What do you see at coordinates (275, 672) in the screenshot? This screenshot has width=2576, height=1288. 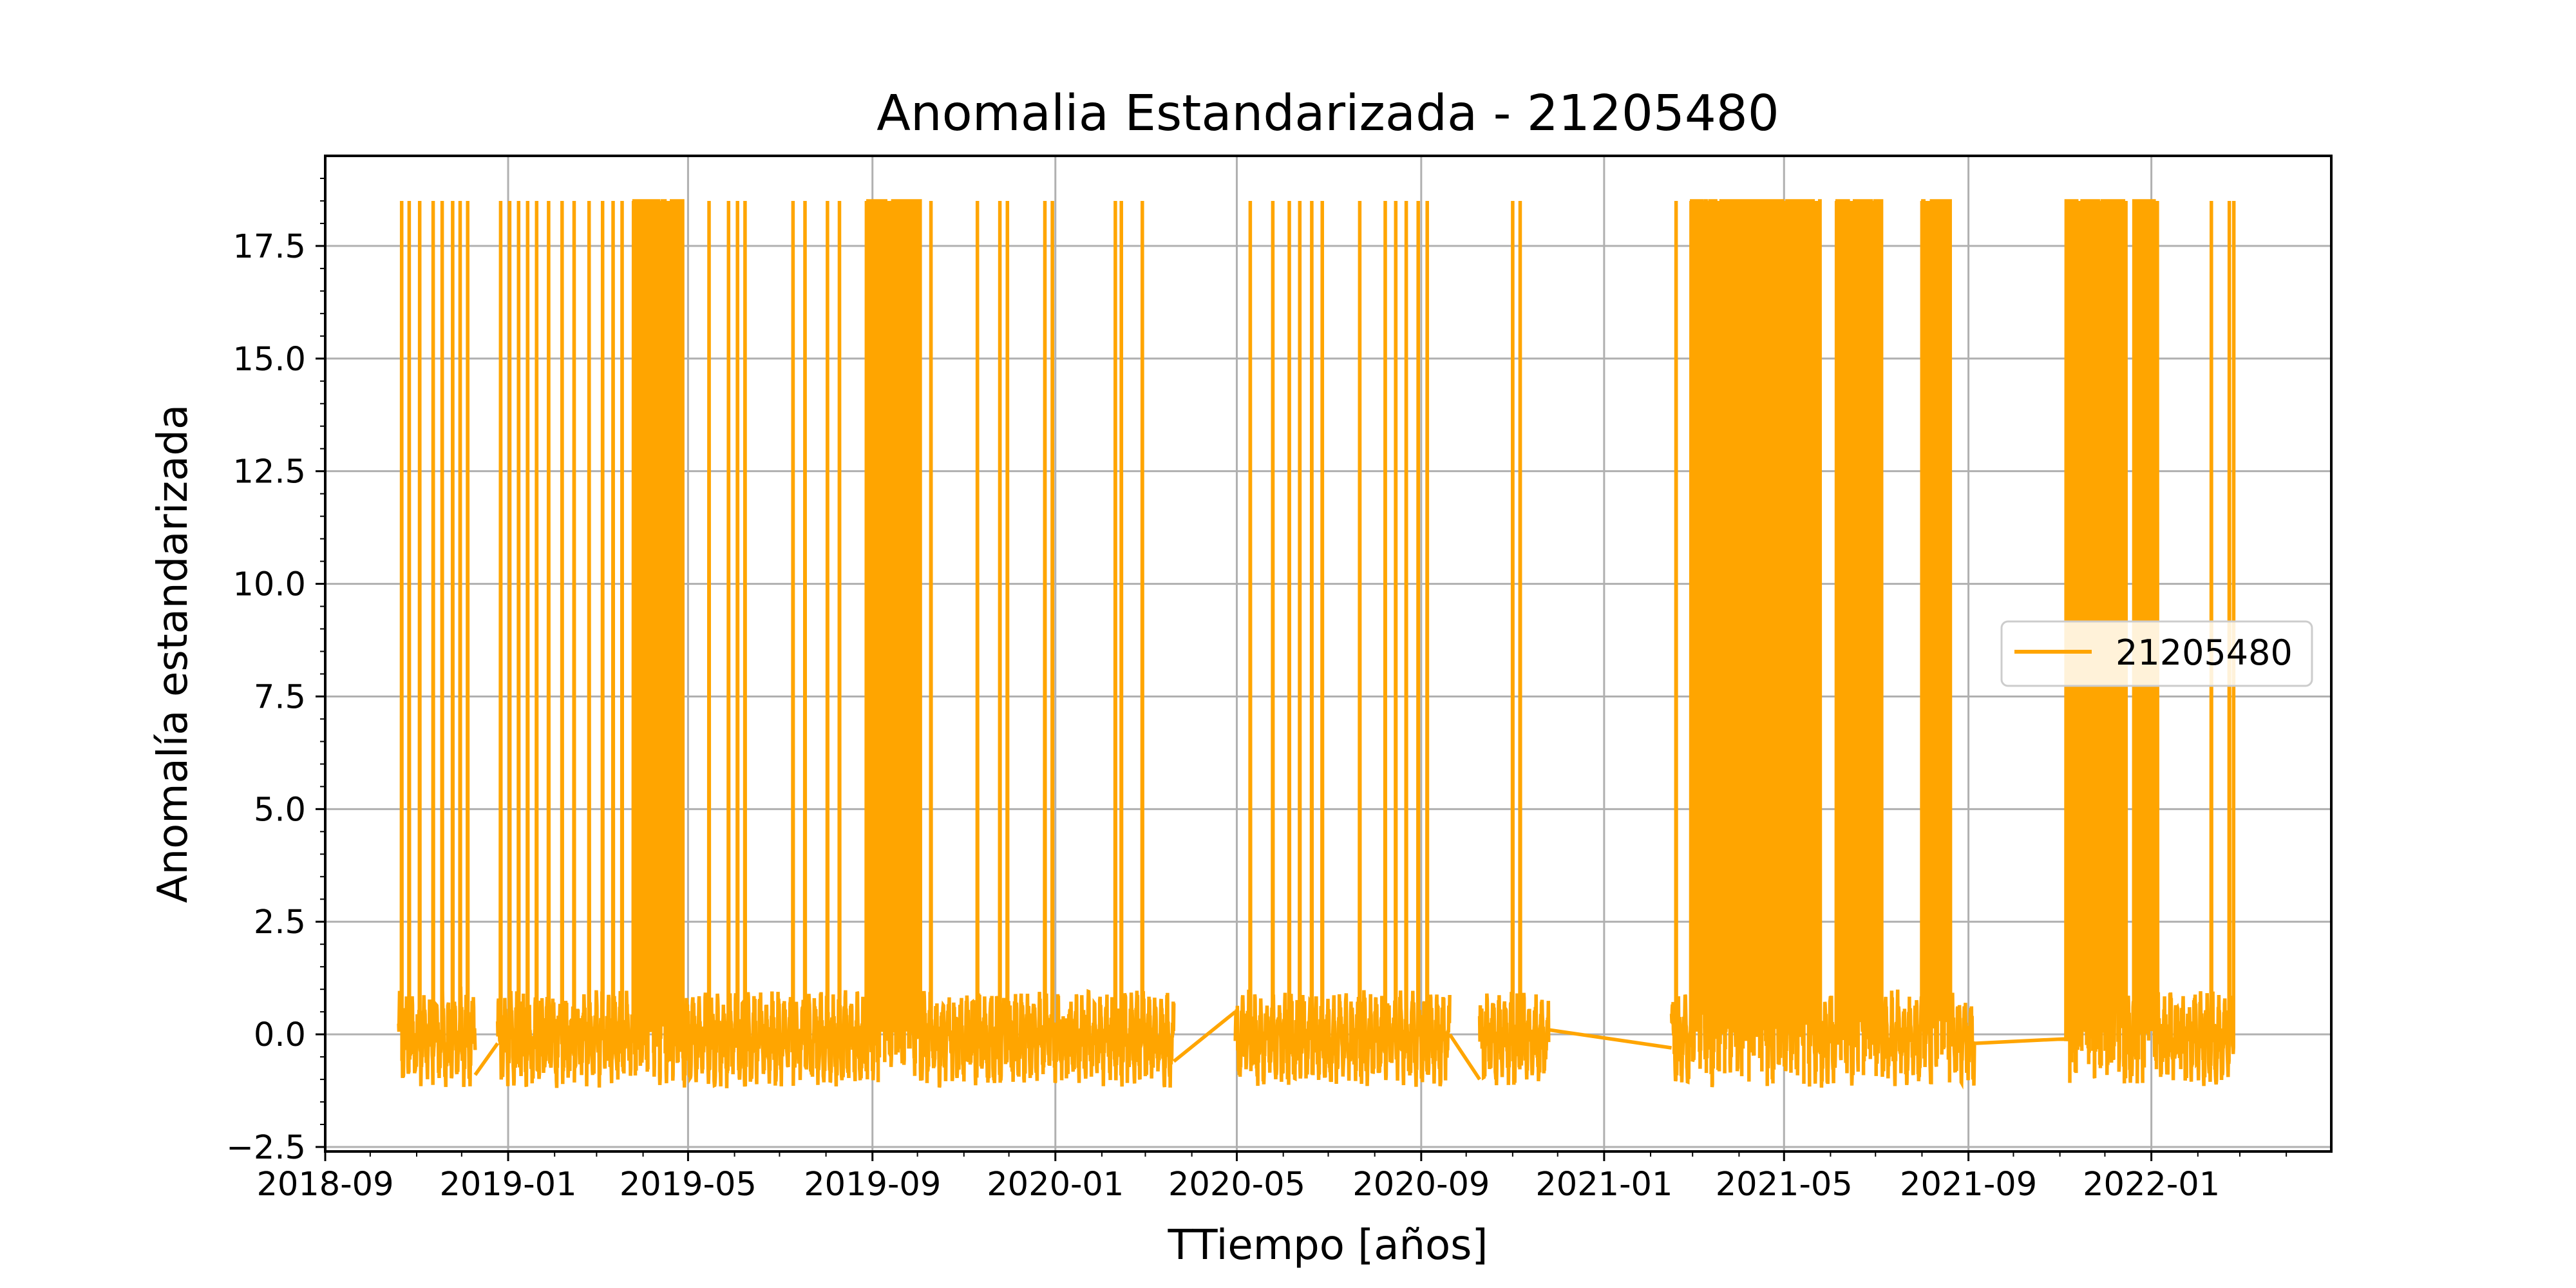 I see `y-axis: −2.5 0.0 2.5 5.0 7.5 10.0 12.5 15.0 17.5` at bounding box center [275, 672].